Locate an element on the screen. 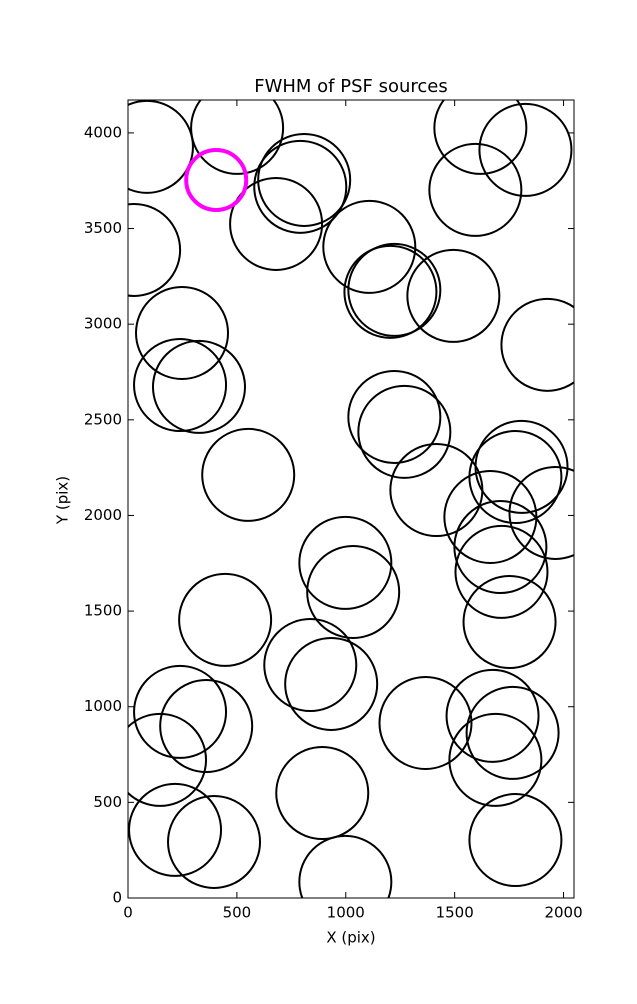 The width and height of the screenshot is (637, 1004). x-tick-label: 0 is located at coordinates (128, 913).